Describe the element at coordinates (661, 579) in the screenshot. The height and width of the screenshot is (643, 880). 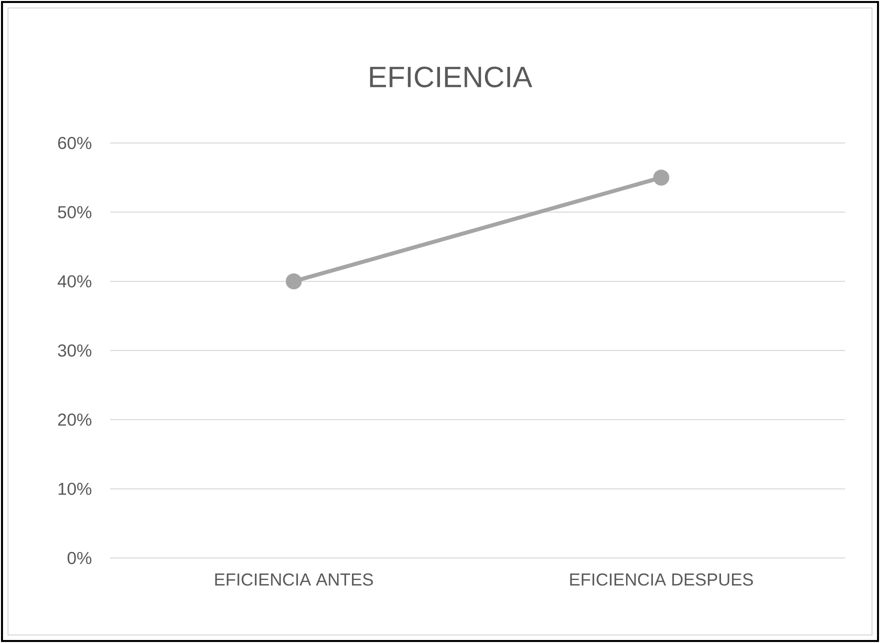
I see `x-tick-label: EFICIENCIA DESPUES` at that location.